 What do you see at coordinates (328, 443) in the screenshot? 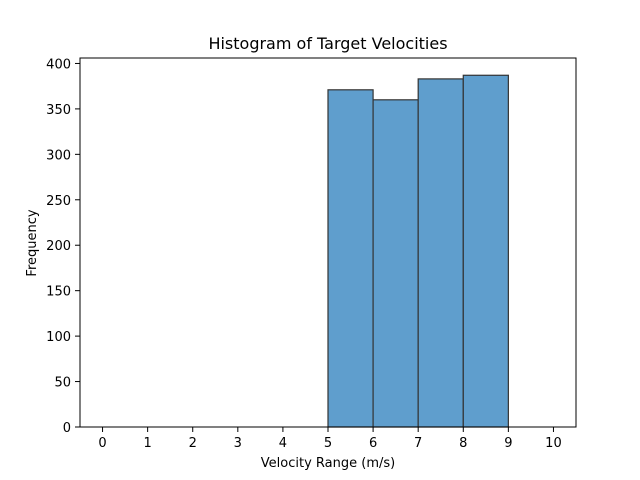
I see `x-tick-label-5: 5` at bounding box center [328, 443].